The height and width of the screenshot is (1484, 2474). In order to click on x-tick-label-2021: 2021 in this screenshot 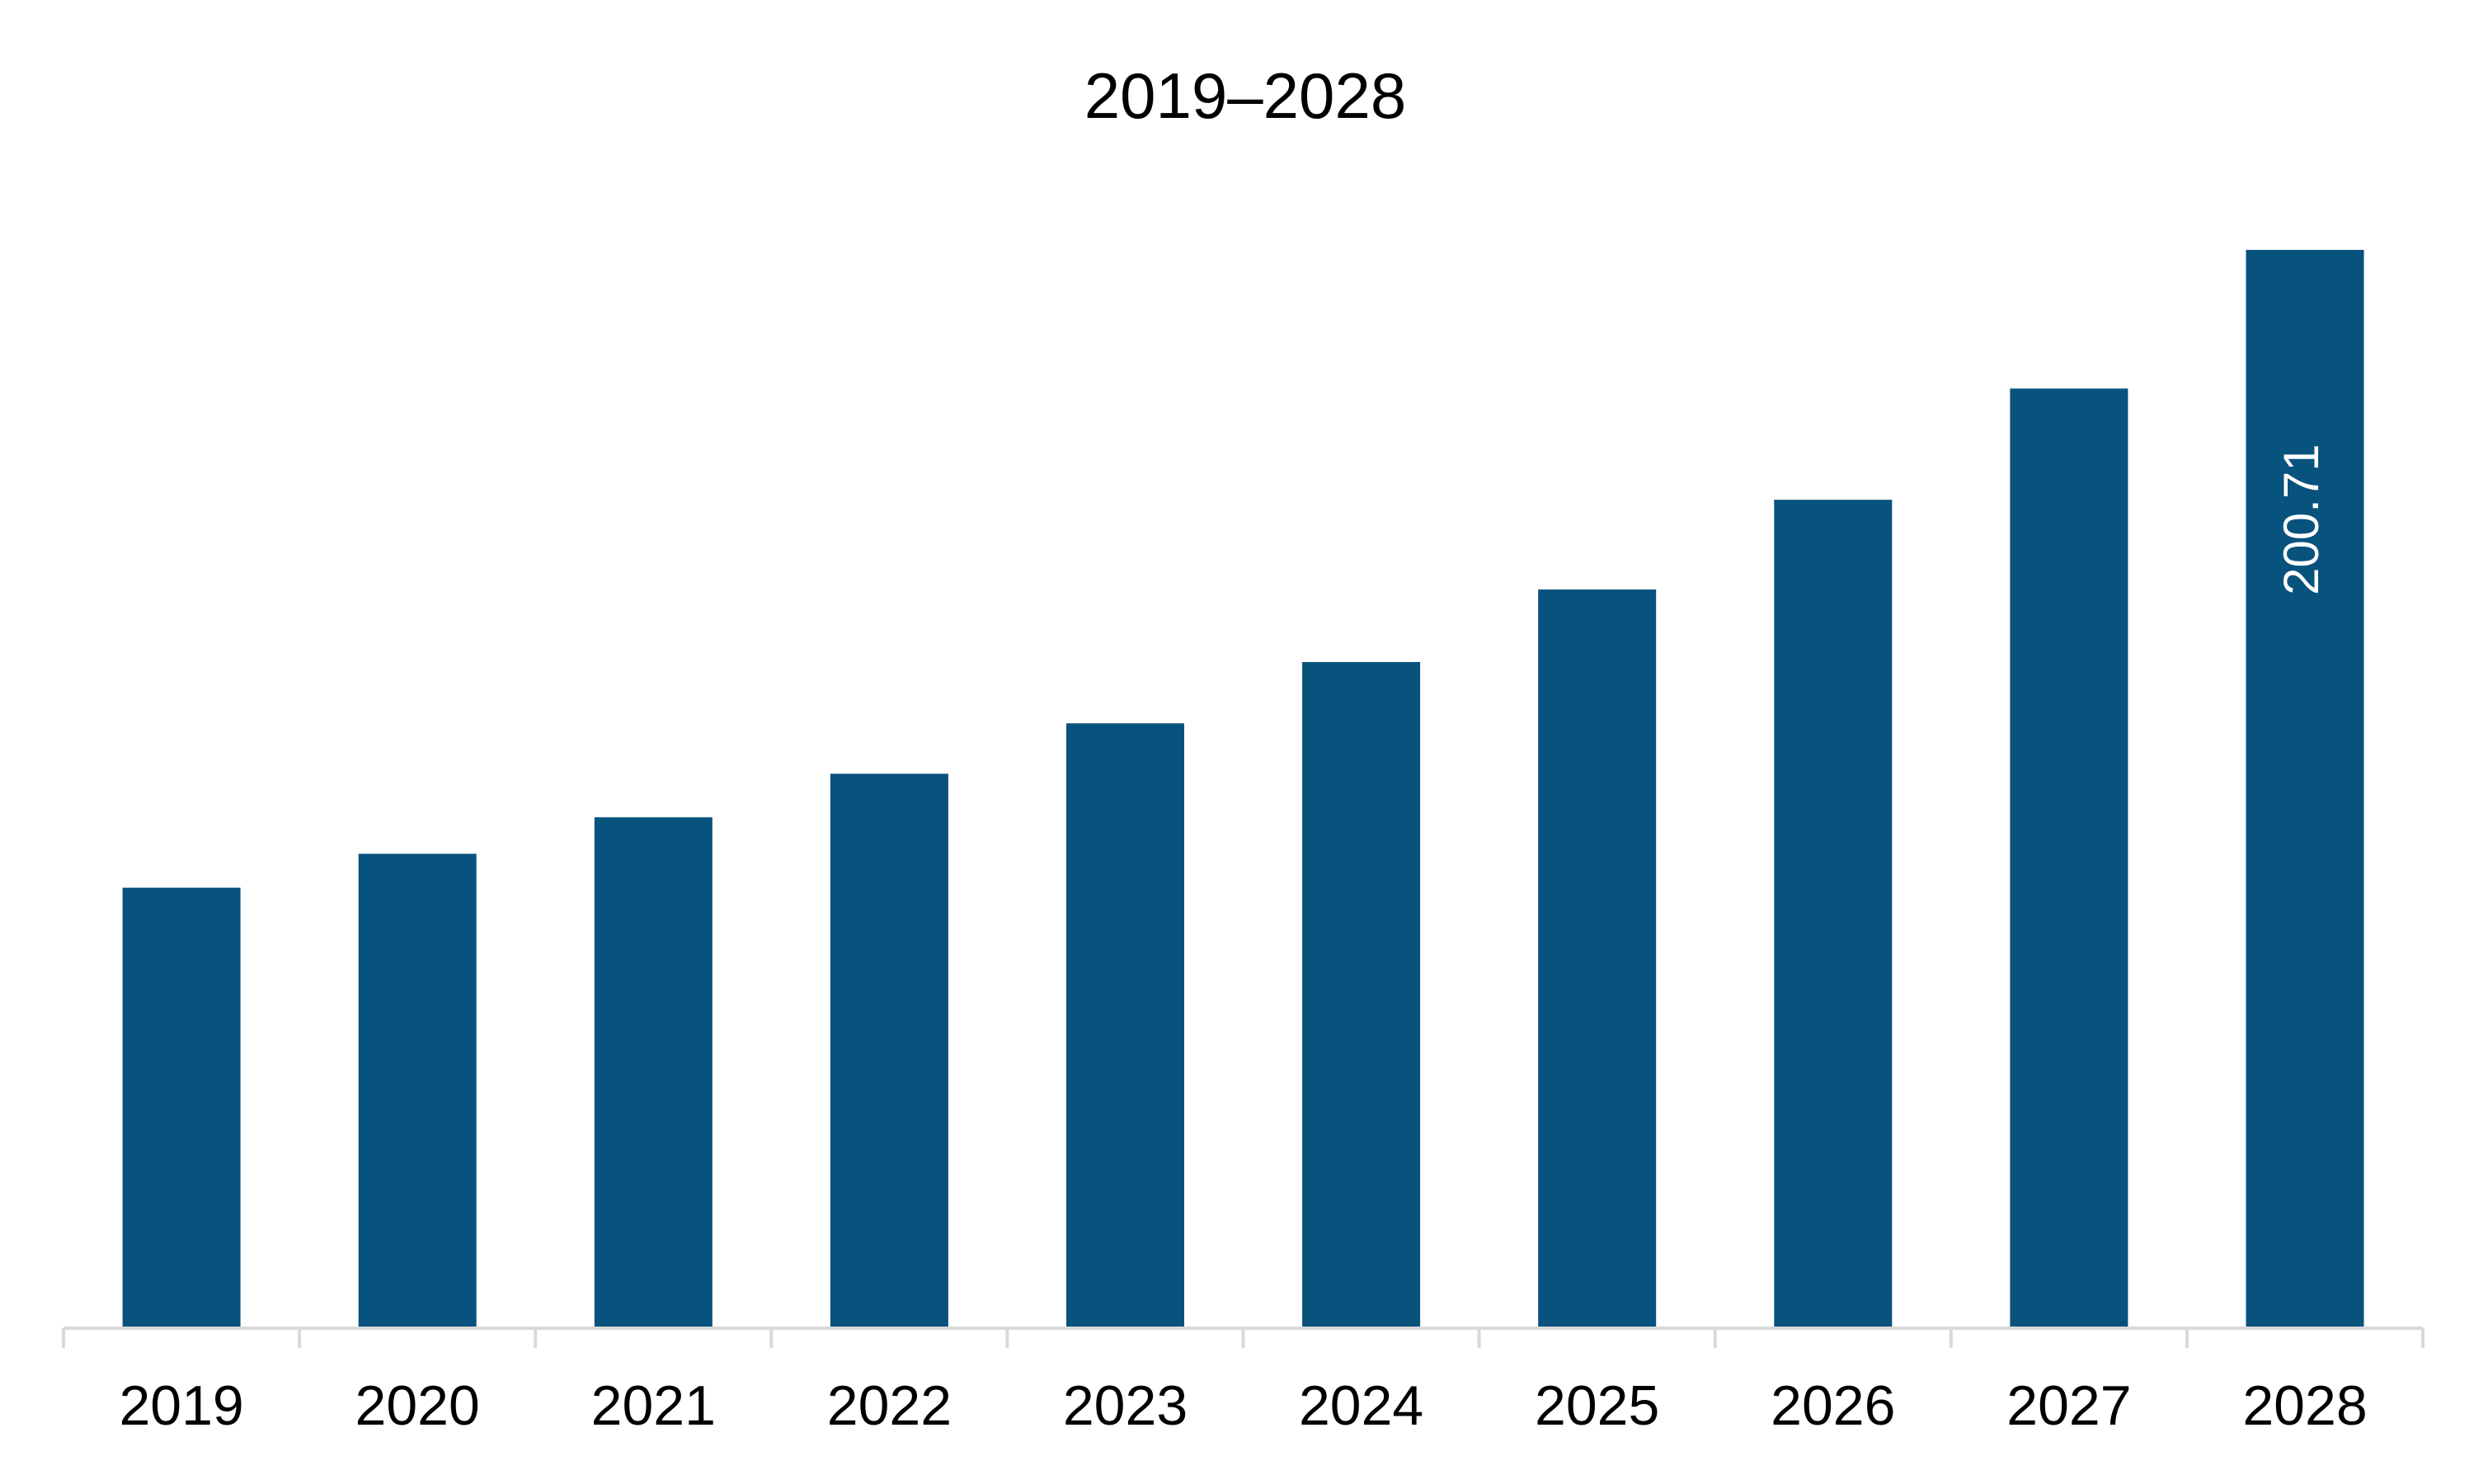, I will do `click(653, 1405)`.